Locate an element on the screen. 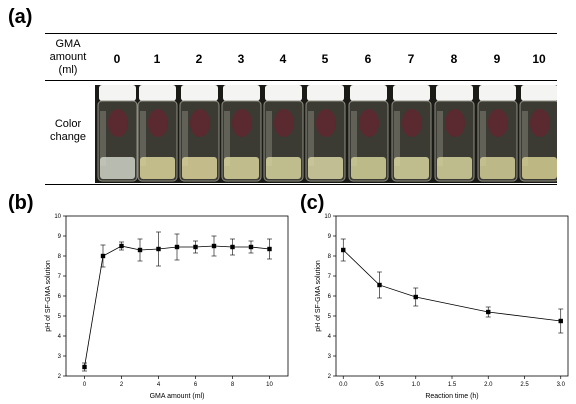 This screenshot has width=576, height=404. amount-header: GMA amount (ml) is located at coordinates (68, 57).